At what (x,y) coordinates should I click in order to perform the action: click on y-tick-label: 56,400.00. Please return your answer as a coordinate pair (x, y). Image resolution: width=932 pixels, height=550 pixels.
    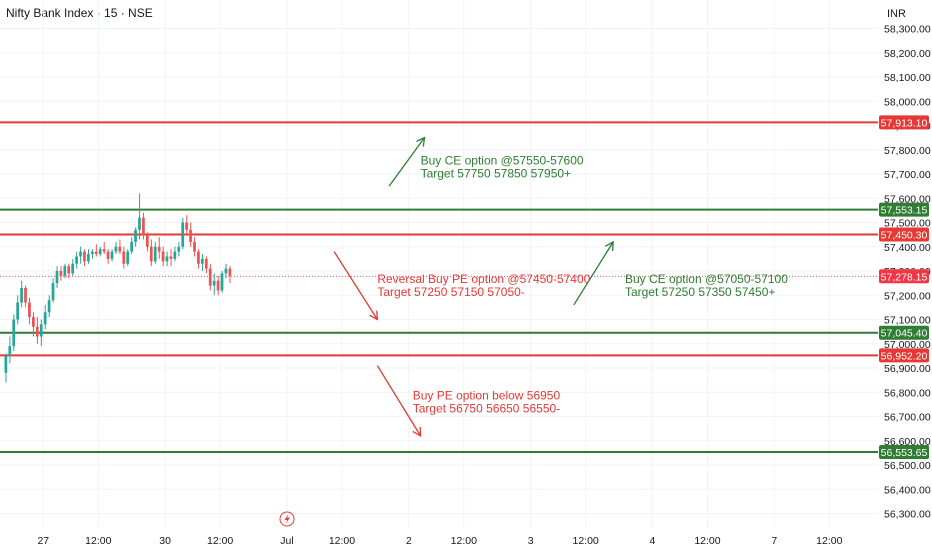
    Looking at the image, I should click on (907, 490).